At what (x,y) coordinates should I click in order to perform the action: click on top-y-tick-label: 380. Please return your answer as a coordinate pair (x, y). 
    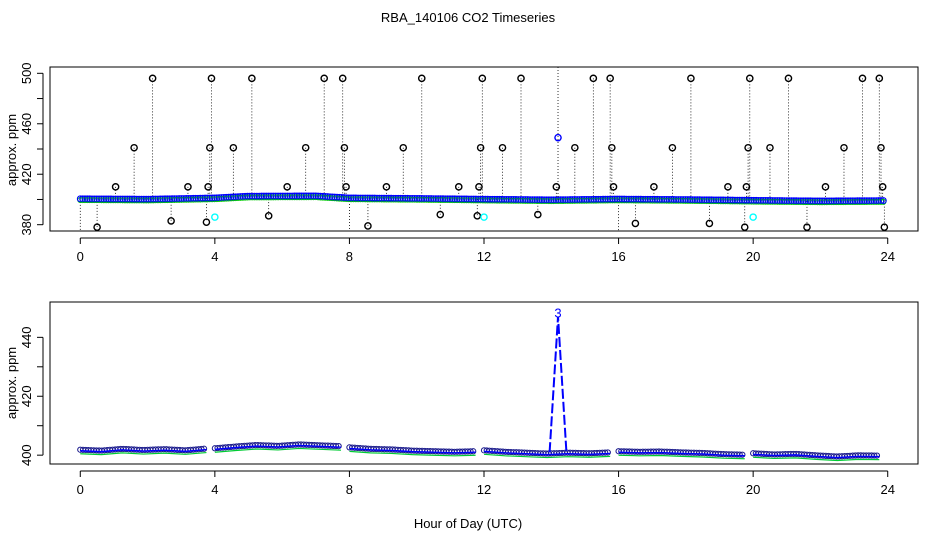
    Looking at the image, I should click on (26, 225).